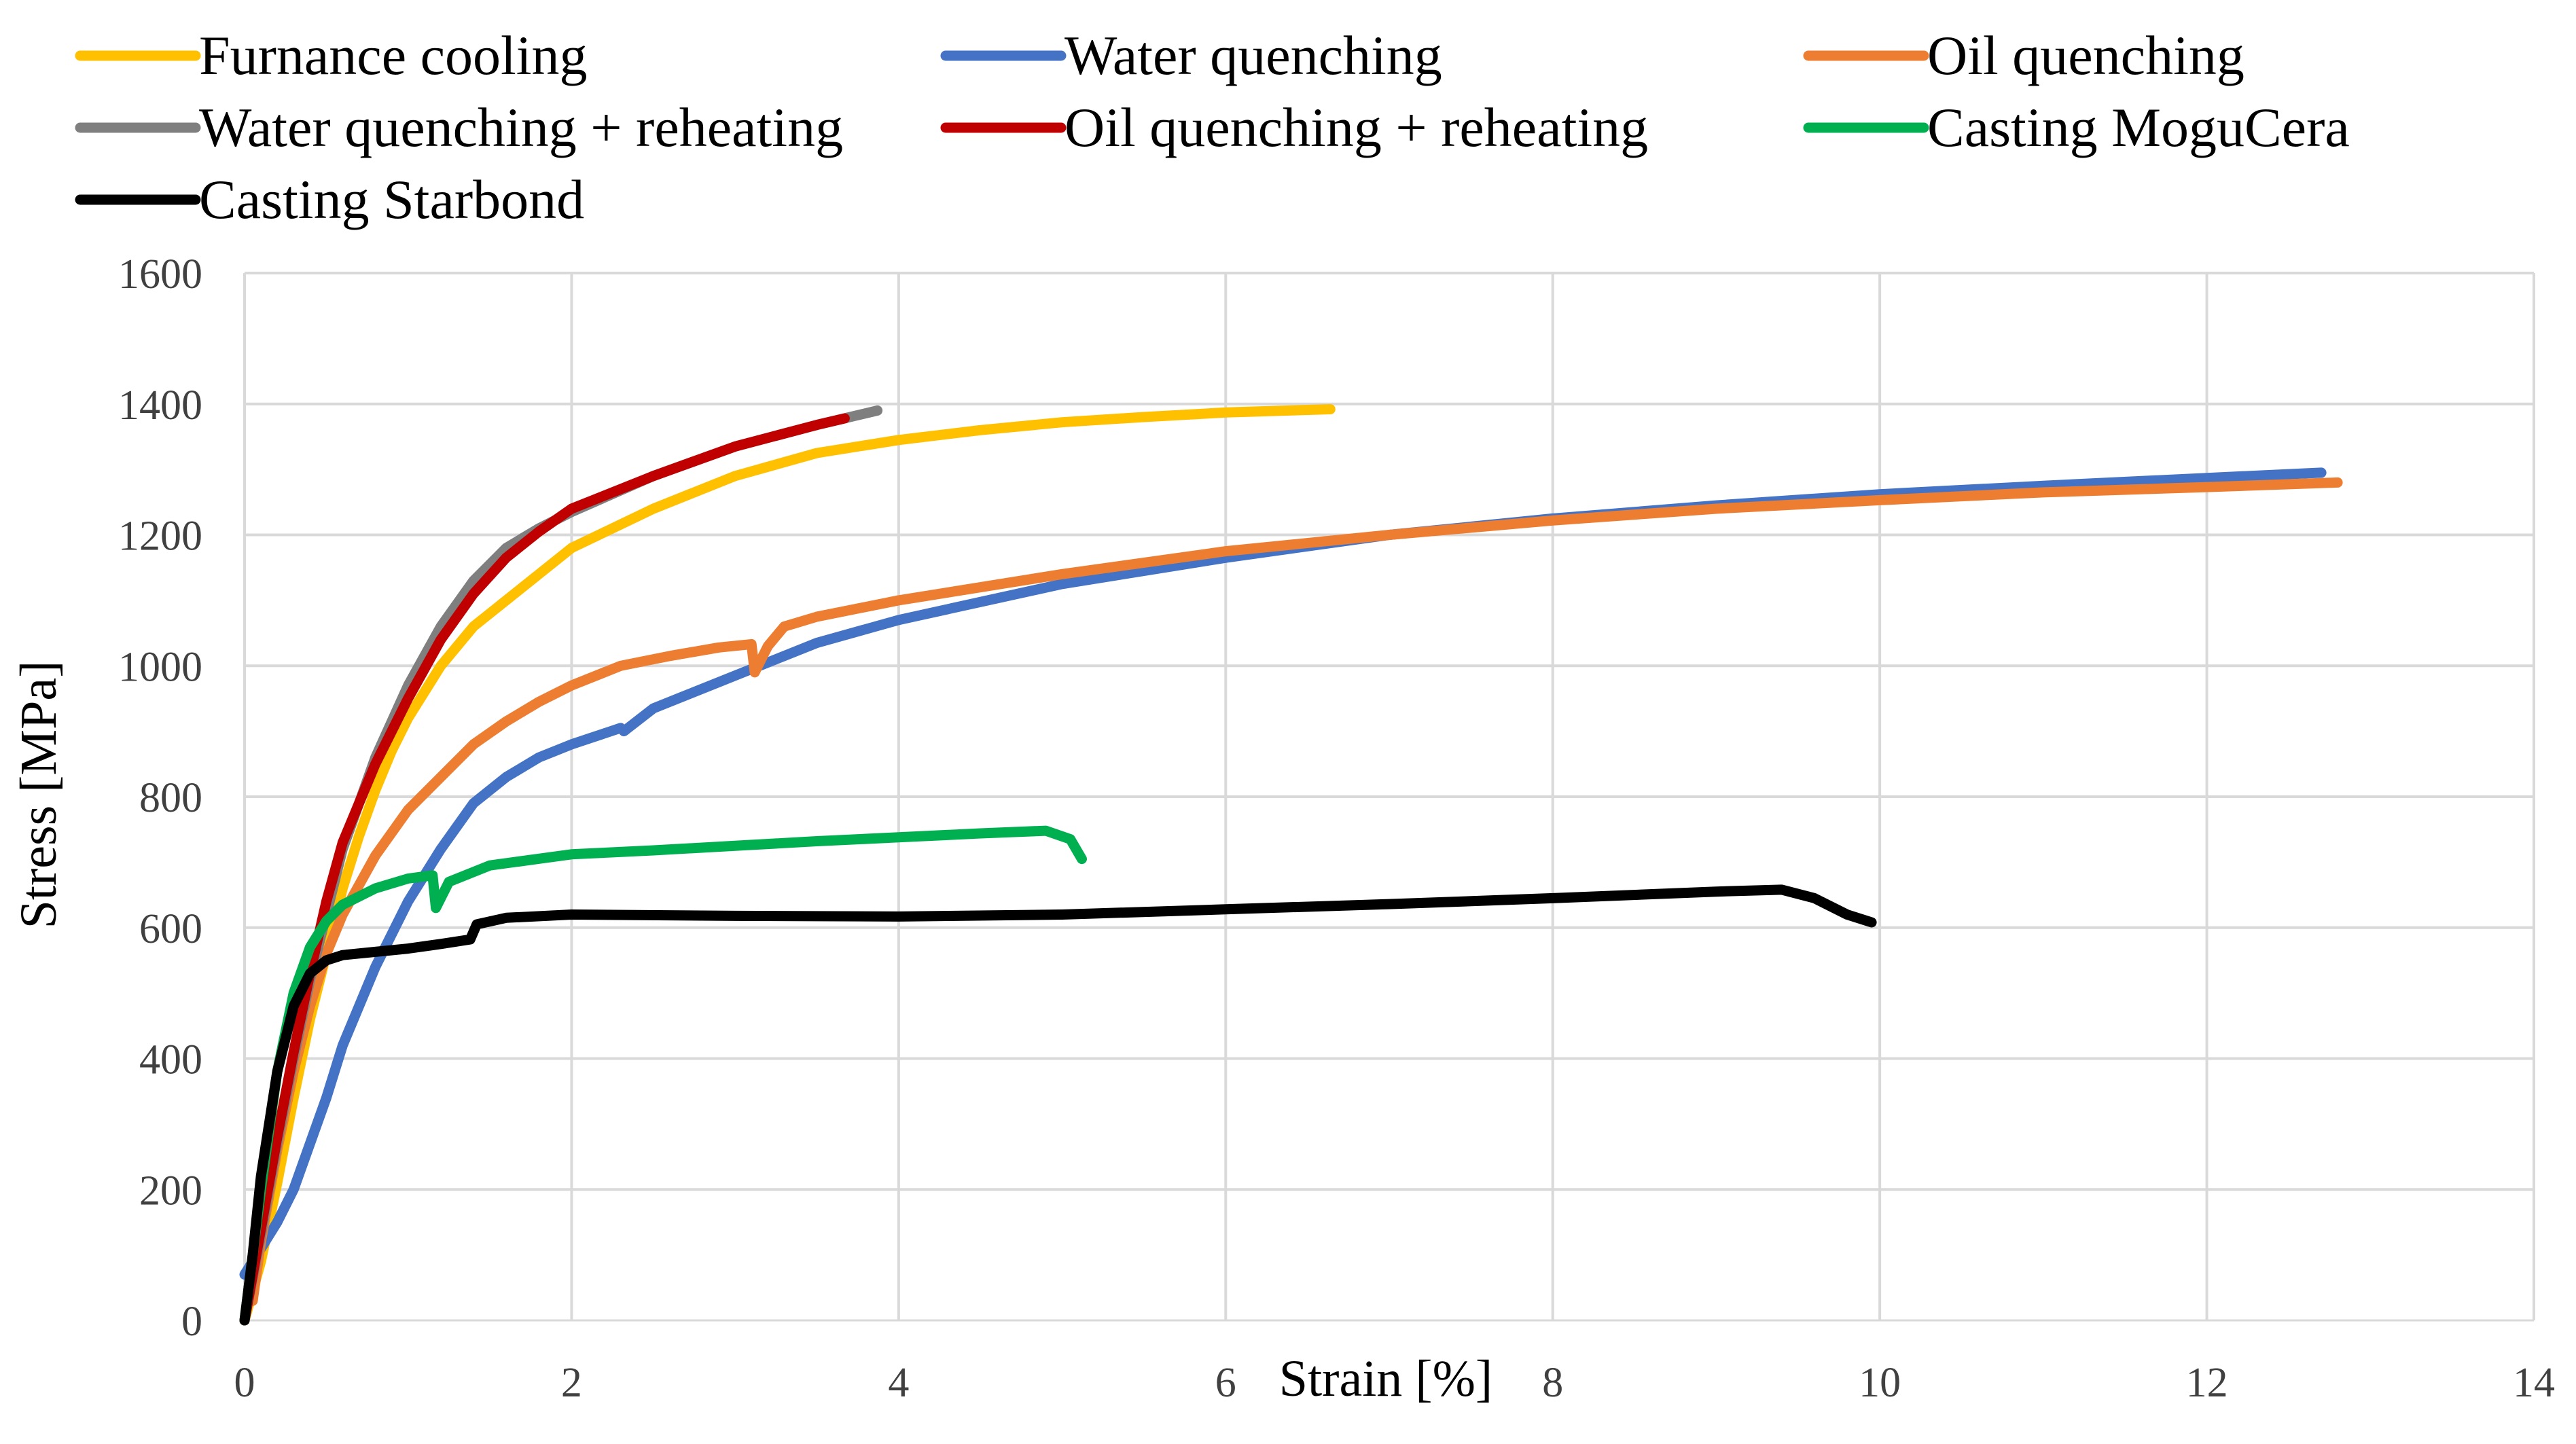 This screenshot has width=2576, height=1444. What do you see at coordinates (160, 274) in the screenshot?
I see `y-tick-label: 1600` at bounding box center [160, 274].